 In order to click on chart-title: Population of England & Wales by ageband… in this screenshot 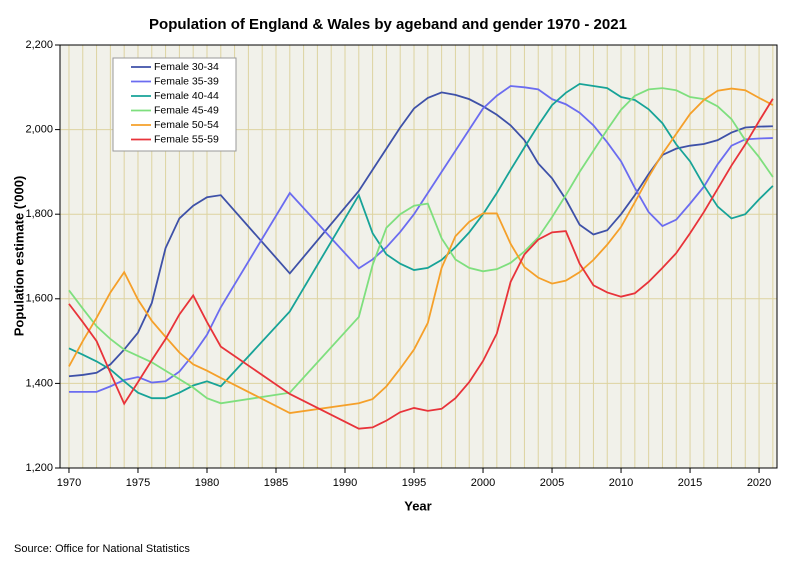, I will do `click(388, 24)`.